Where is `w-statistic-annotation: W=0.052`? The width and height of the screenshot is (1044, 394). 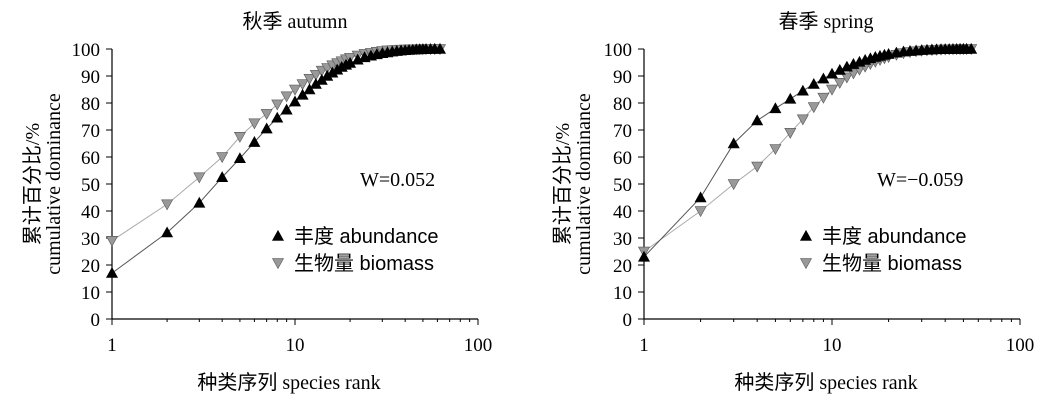 w-statistic-annotation: W=0.052 is located at coordinates (397, 180).